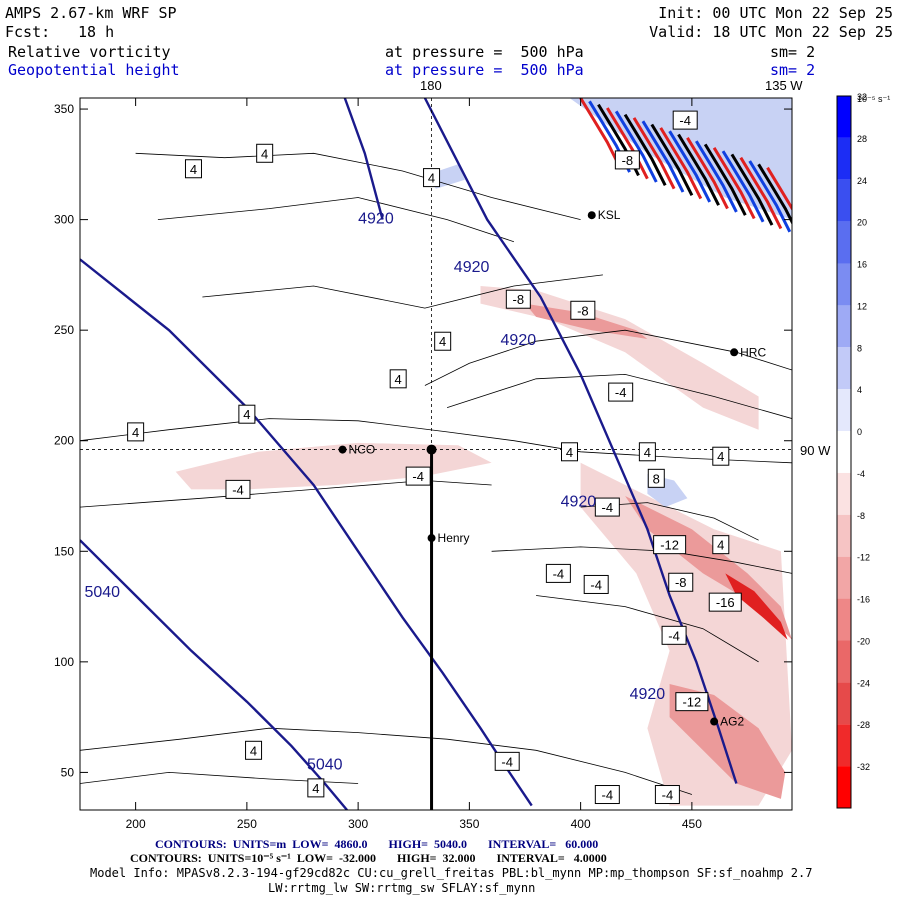 The image size is (900, 900). Describe the element at coordinates (863, 600) in the screenshot. I see `colorbar-tick-label: -16` at that location.